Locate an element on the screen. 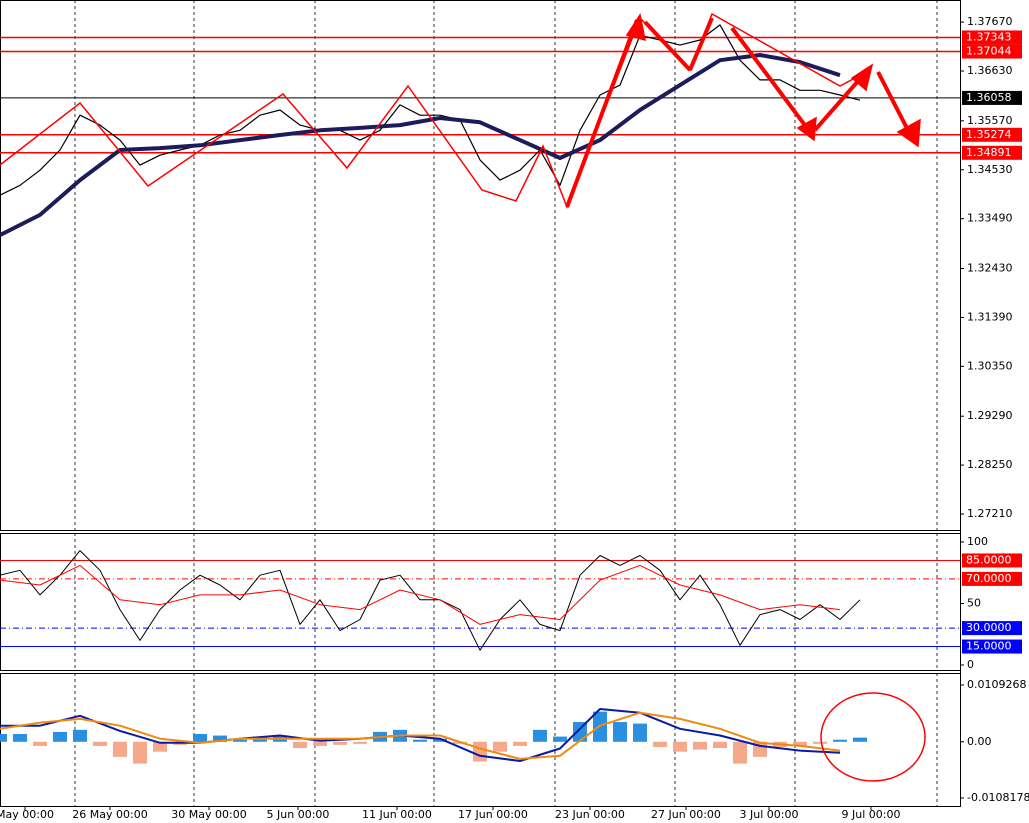 This screenshot has height=823, width=1029. level-label: 1.35274 is located at coordinates (989, 134).